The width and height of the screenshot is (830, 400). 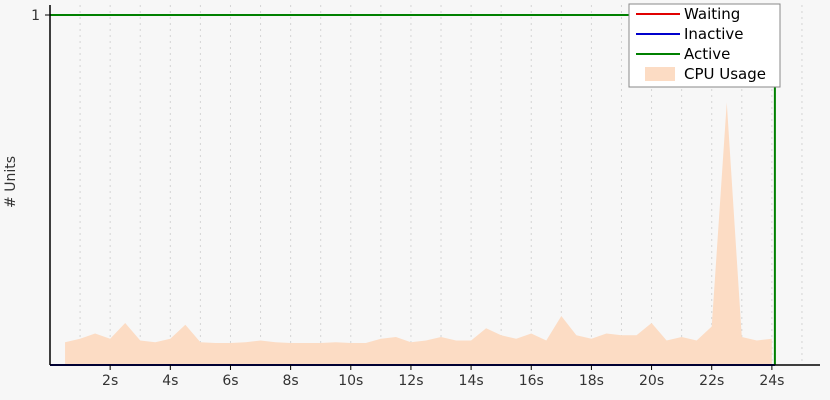 I want to click on x-tick-label: 6s, so click(x=230, y=381).